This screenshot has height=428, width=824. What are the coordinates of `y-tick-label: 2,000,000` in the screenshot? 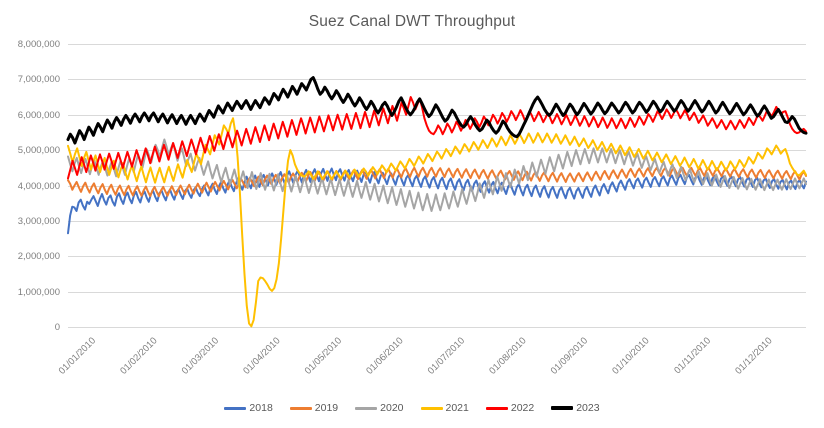 It's located at (39, 256).